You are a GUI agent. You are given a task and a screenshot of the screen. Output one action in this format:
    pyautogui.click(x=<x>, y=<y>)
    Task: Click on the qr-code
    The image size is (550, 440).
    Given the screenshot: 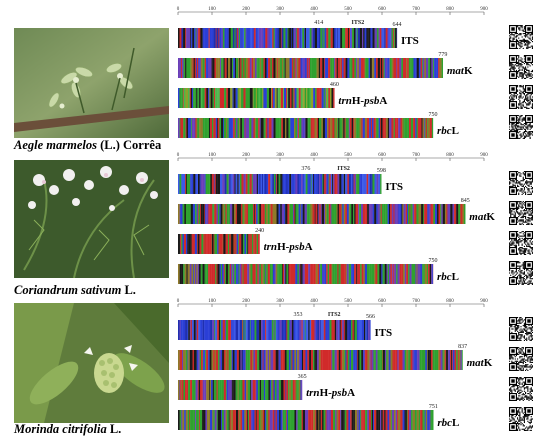 What is the action you would take?
    pyautogui.click(x=521, y=359)
    